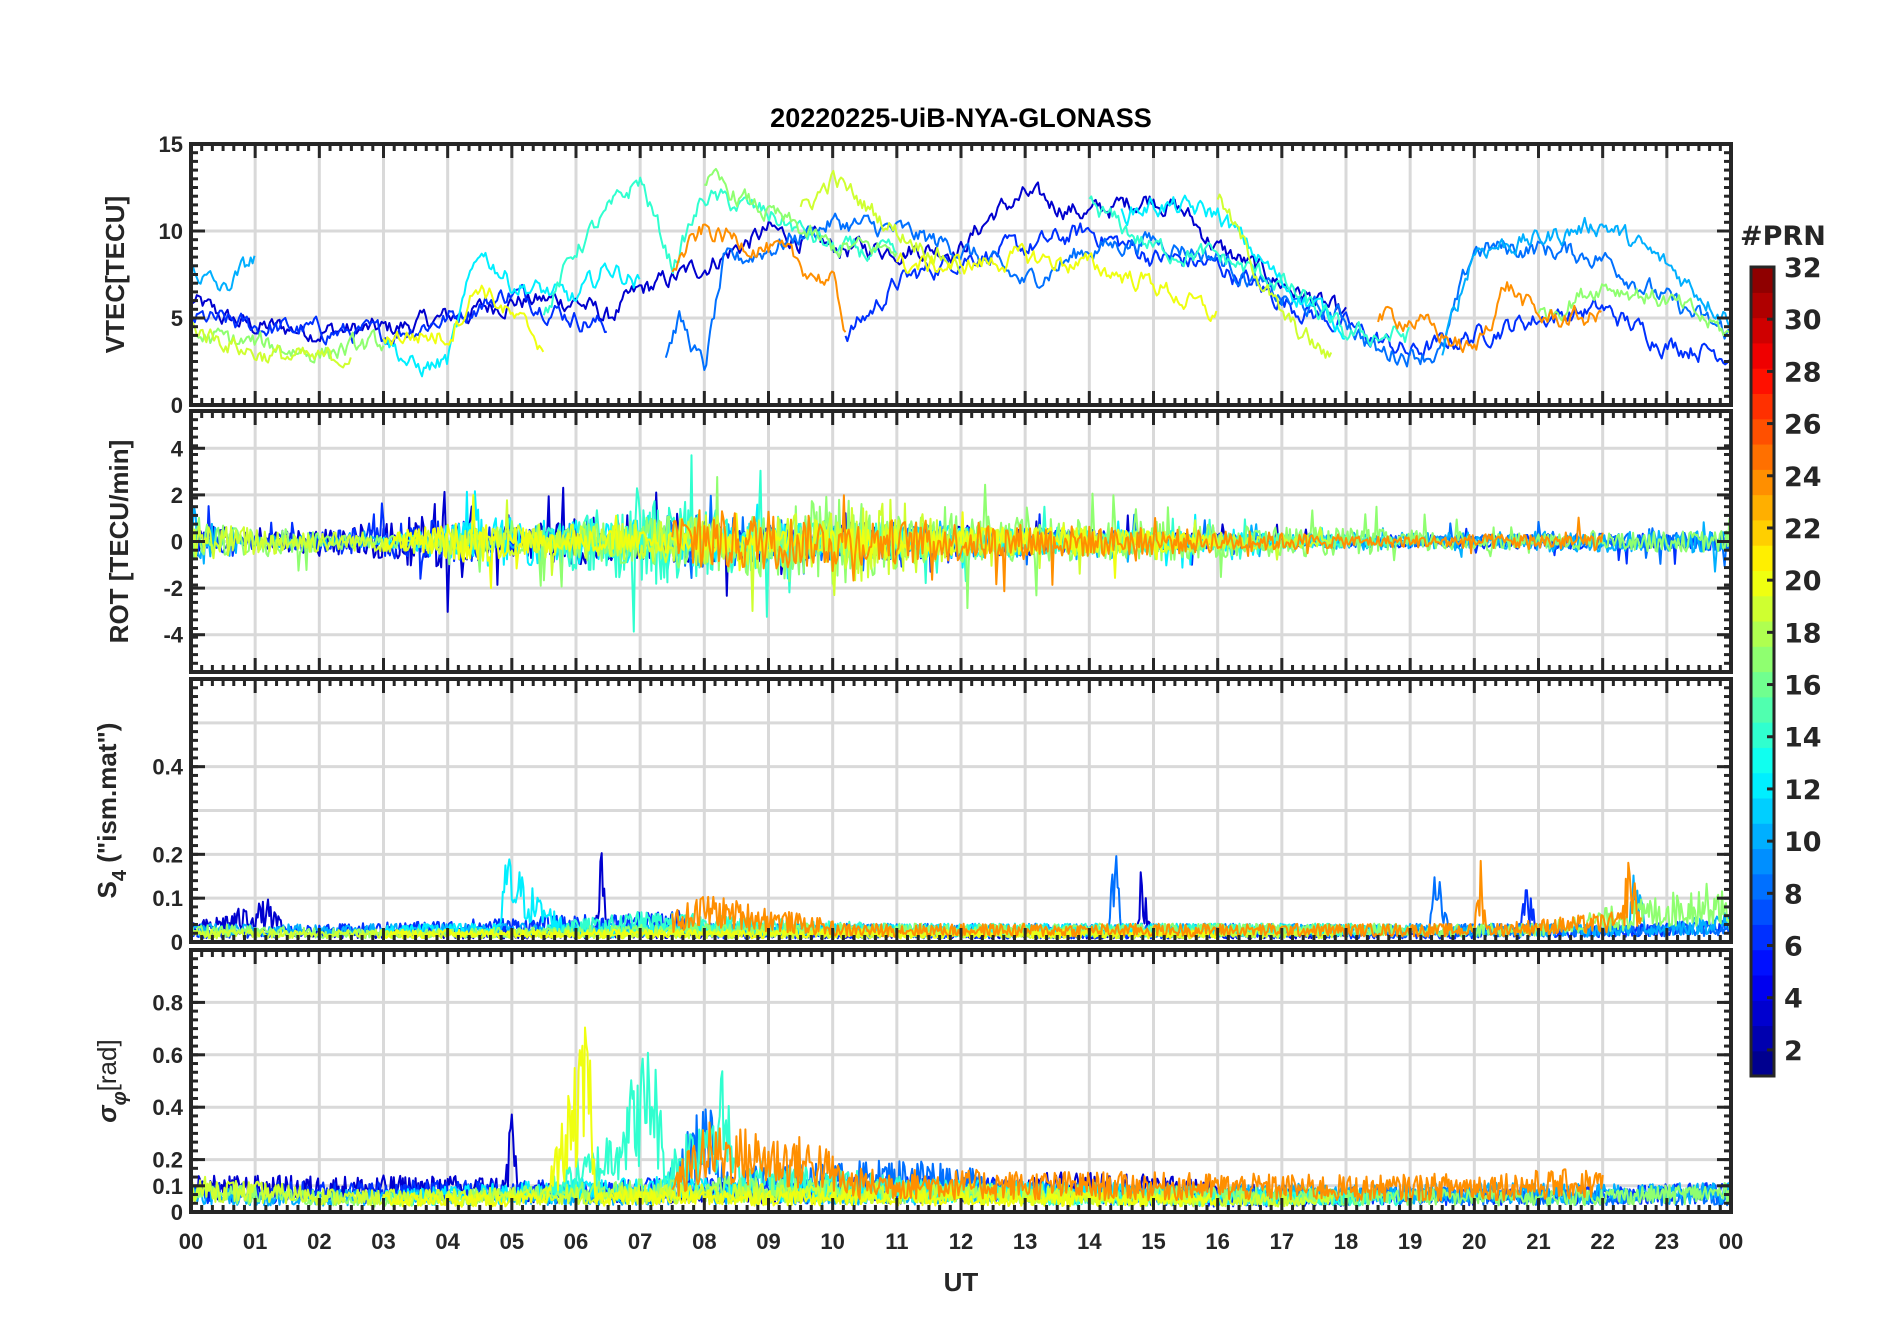 This screenshot has width=1902, height=1330. I want to click on chart-title: 20220225-UiB-NYA-GLONASS, so click(961, 118).